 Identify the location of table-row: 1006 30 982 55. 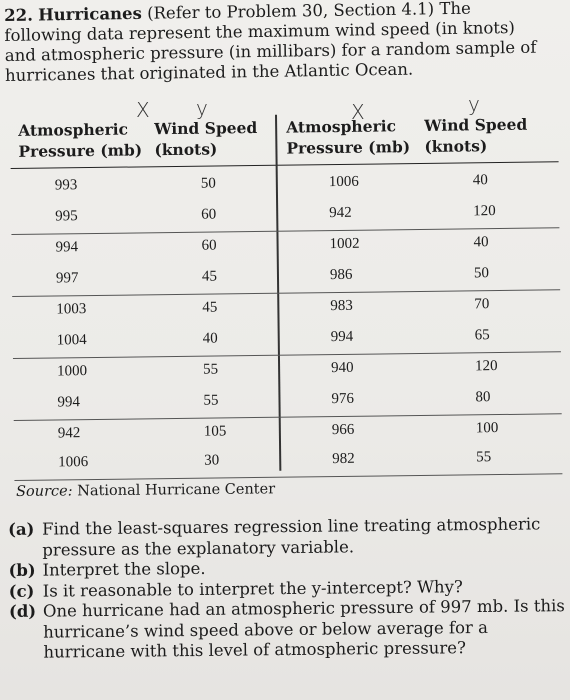
(288, 461).